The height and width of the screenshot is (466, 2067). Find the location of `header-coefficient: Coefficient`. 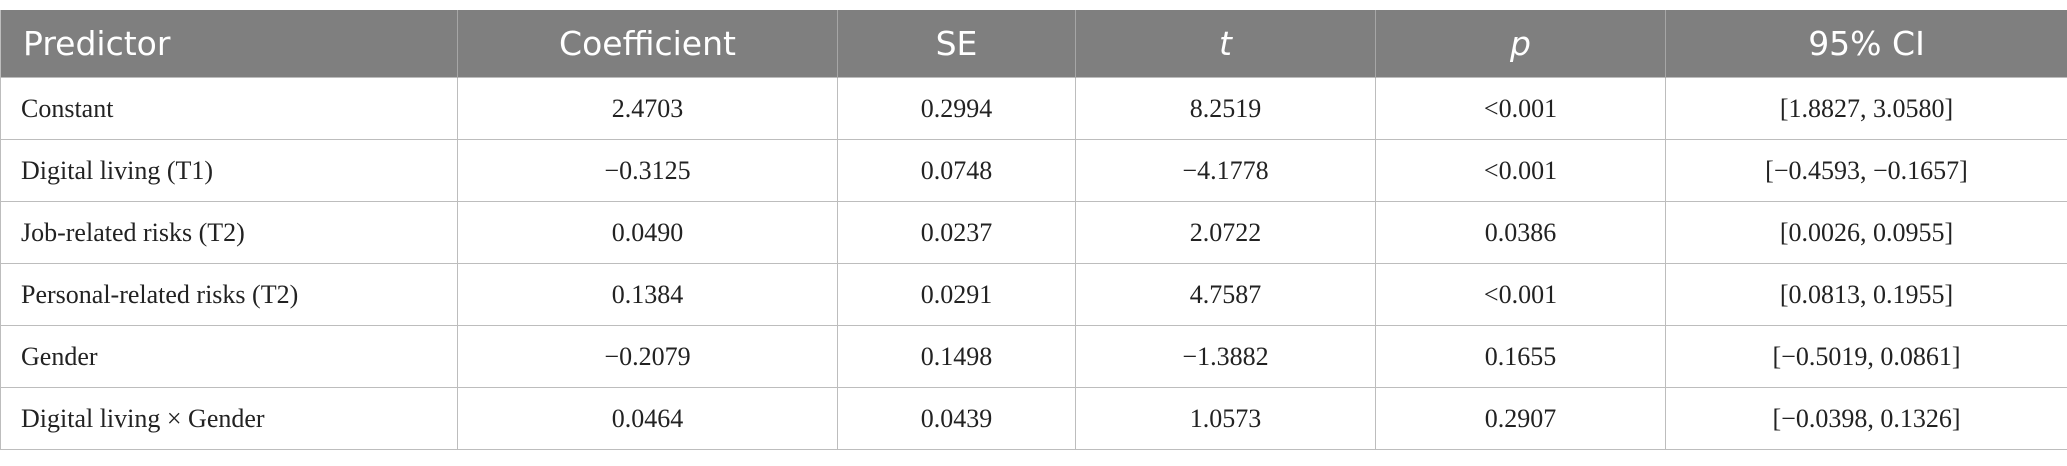

header-coefficient: Coefficient is located at coordinates (647, 44).